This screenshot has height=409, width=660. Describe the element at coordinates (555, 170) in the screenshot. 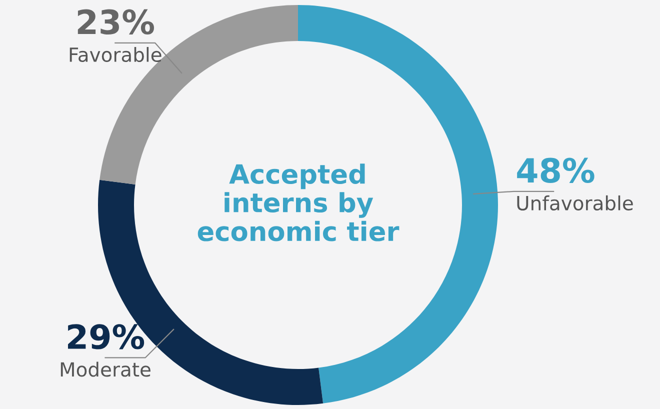

I see `data-label: 48%` at that location.